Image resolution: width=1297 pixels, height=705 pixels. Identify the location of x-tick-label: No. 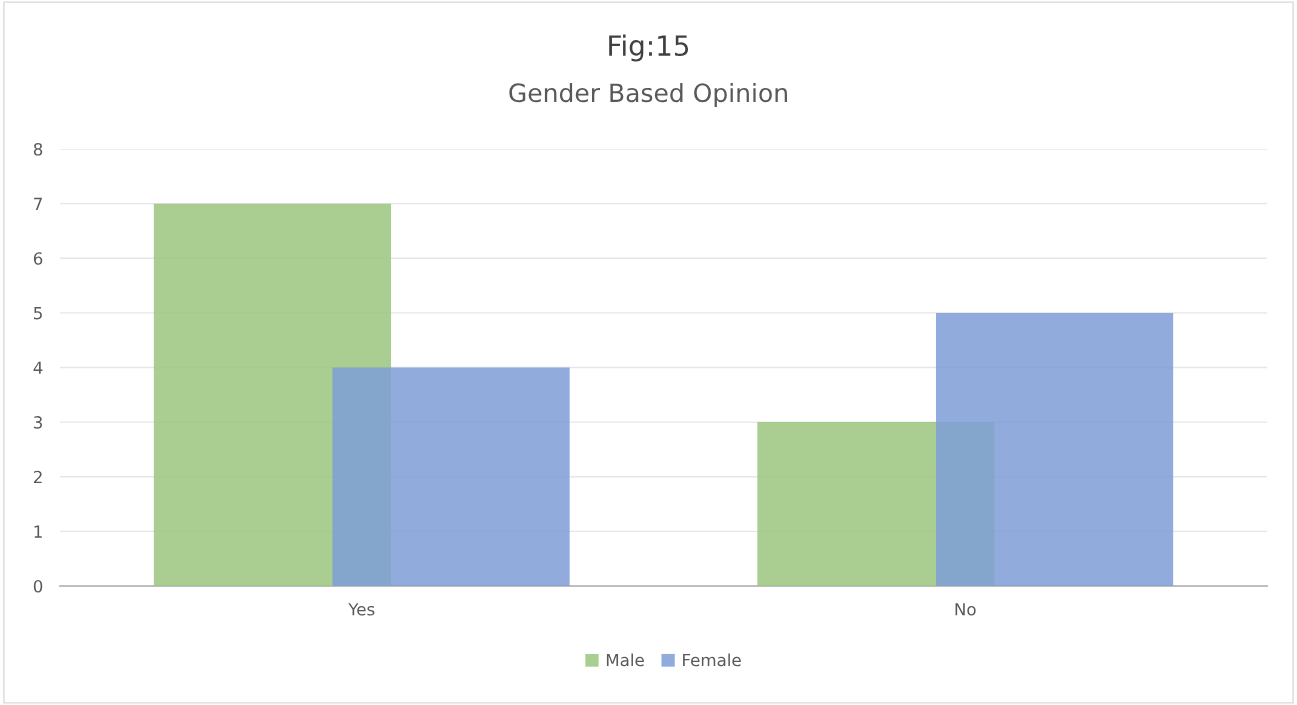
(965, 609).